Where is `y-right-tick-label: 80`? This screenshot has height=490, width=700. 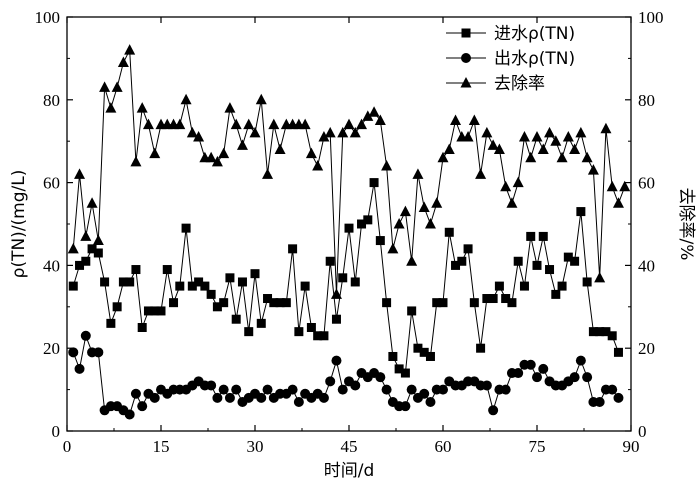
y-right-tick-label: 80 is located at coordinates (646, 100).